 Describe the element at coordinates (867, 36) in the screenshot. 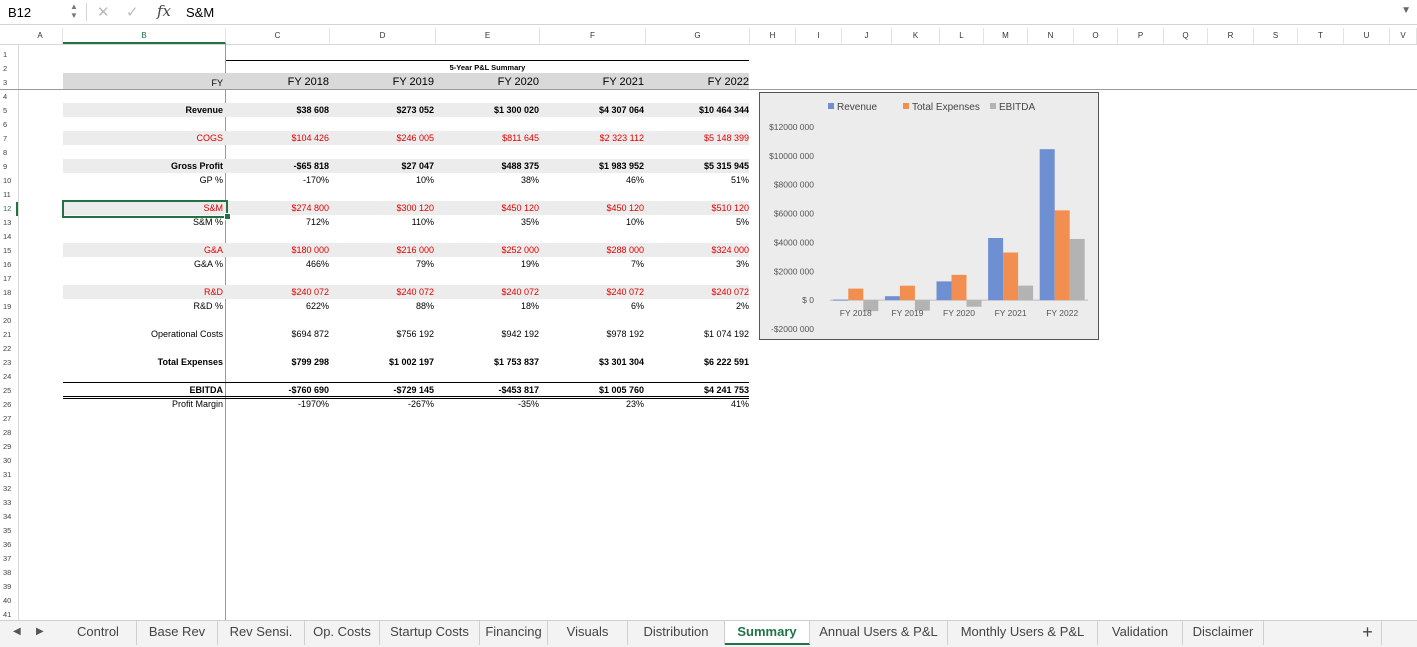

I see `column-header: J` at that location.